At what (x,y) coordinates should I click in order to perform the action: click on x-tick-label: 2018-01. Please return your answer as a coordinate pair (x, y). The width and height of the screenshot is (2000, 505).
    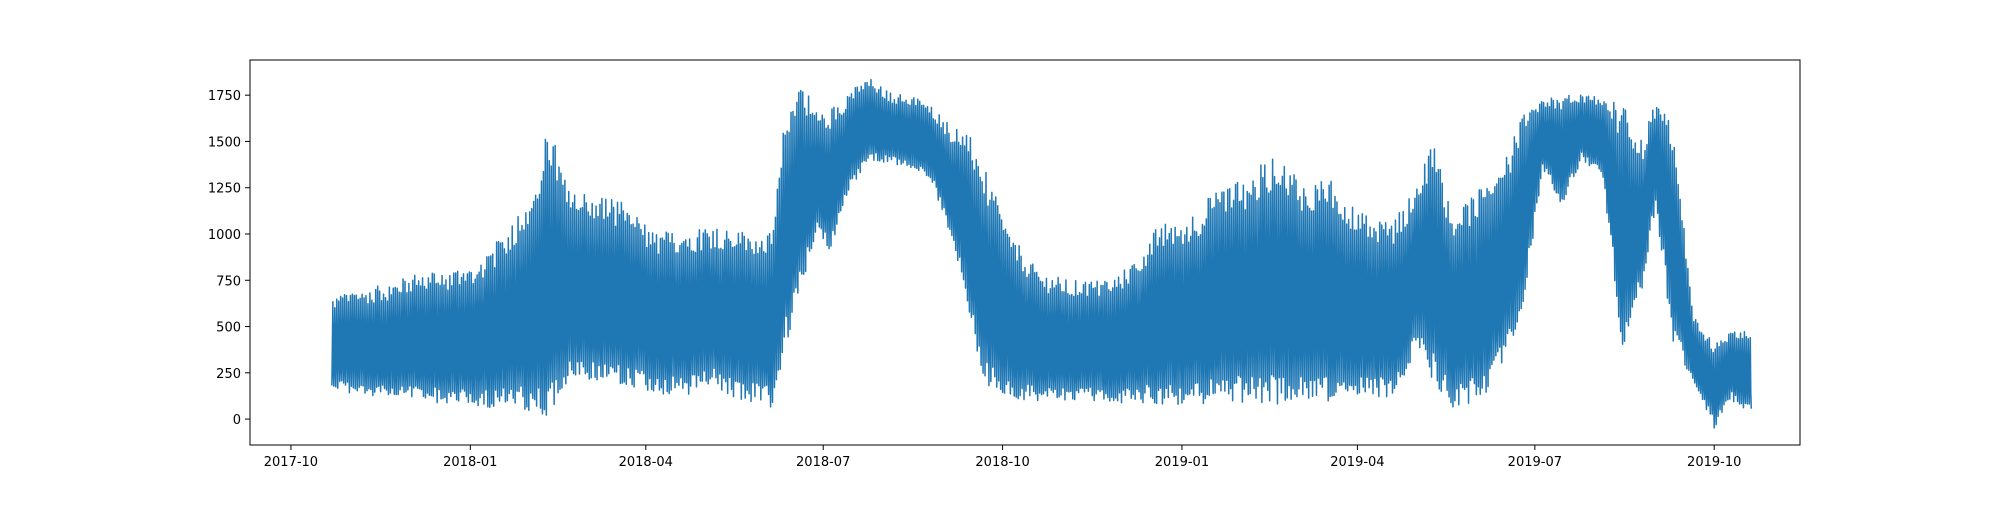
    Looking at the image, I should click on (470, 462).